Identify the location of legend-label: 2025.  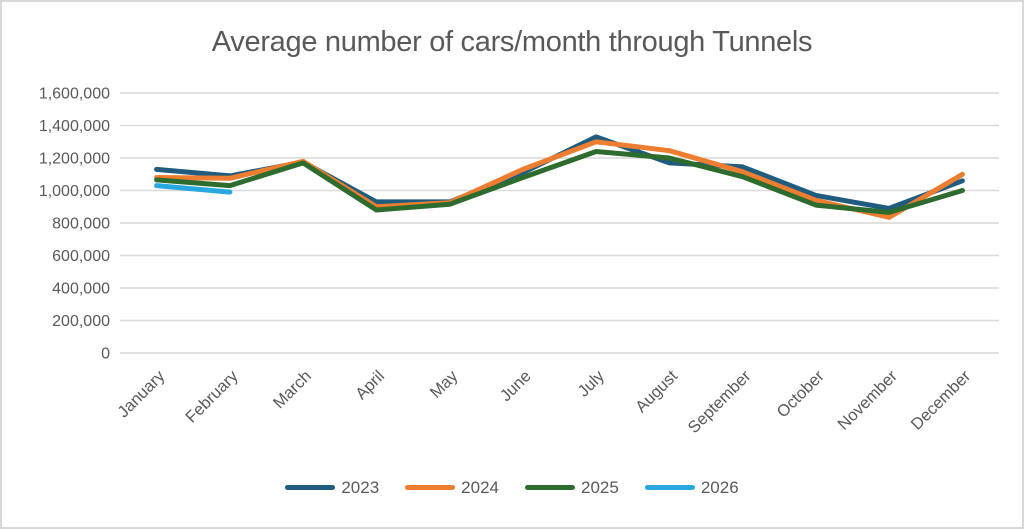
(600, 487).